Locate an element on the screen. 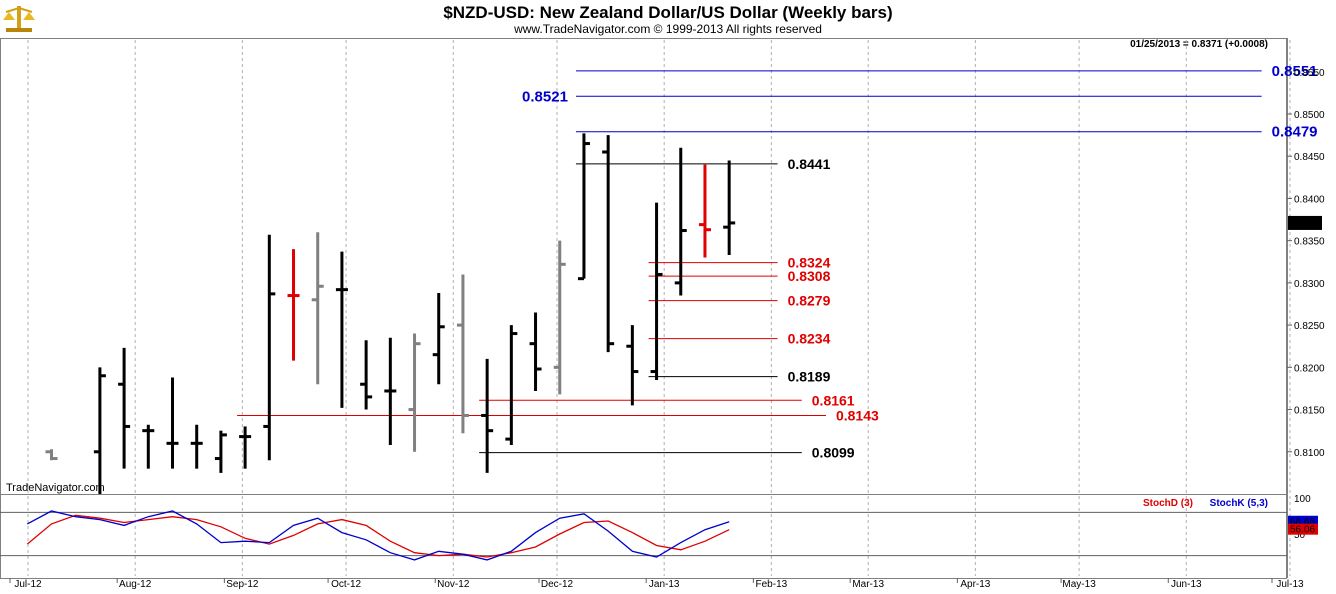 Image resolution: width=1336 pixels, height=594 pixels. trade-navigator-logo-icon is located at coordinates (19, 19).